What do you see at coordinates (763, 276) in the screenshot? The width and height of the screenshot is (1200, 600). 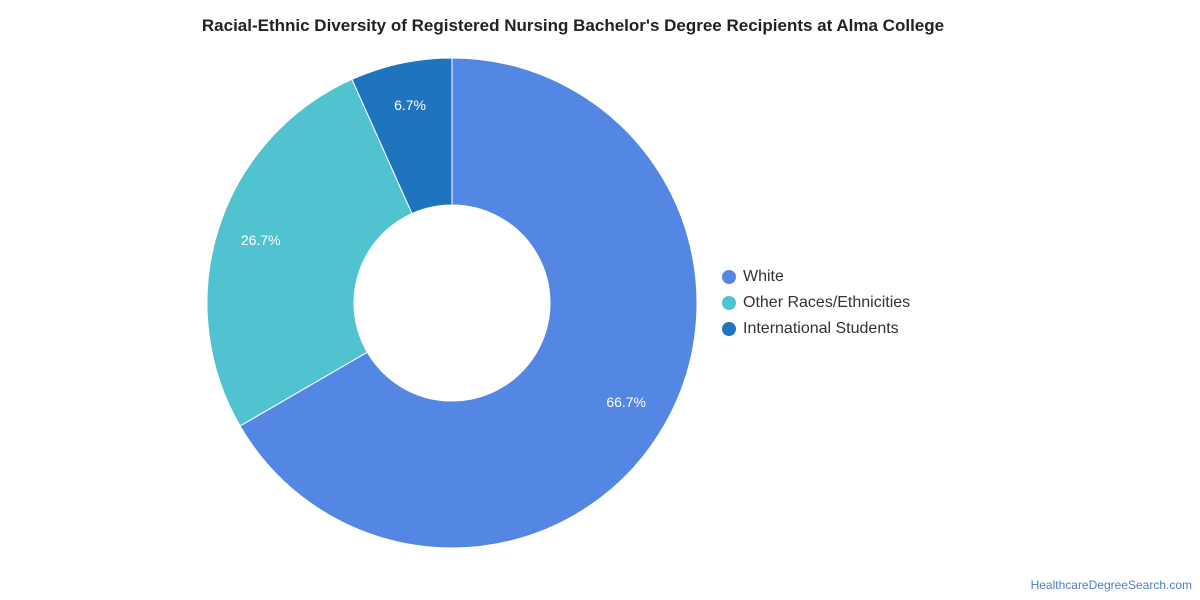 I see `legend-label: White` at bounding box center [763, 276].